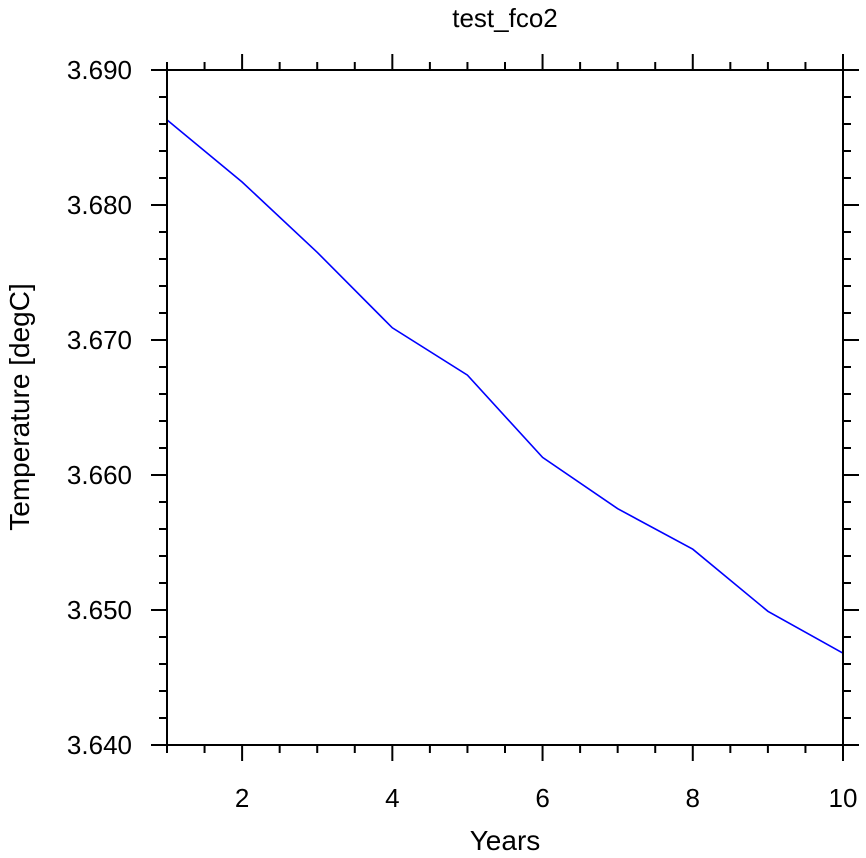  What do you see at coordinates (99, 745) in the screenshot?
I see `y-tick-label: 3.640` at bounding box center [99, 745].